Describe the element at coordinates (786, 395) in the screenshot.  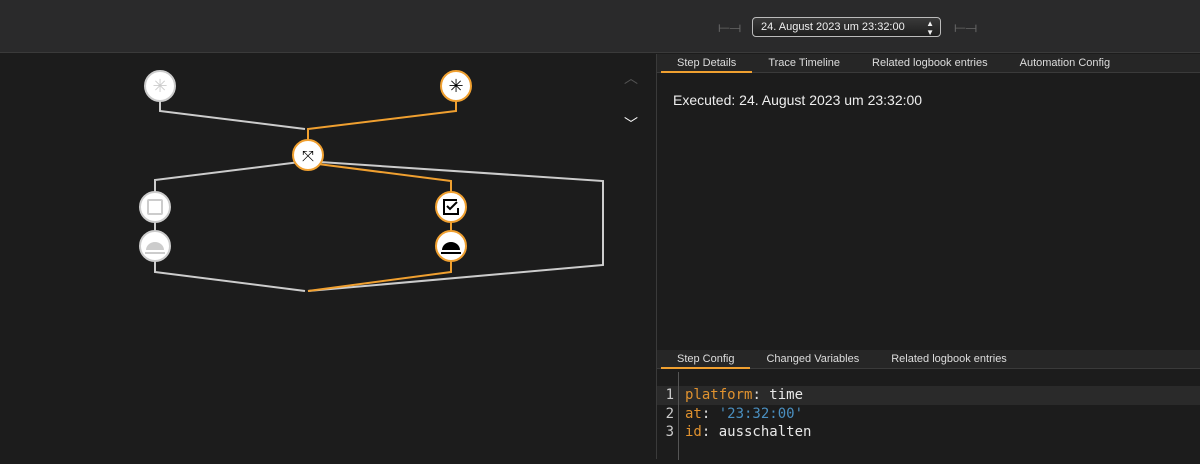
I see `yaml-value: time` at that location.